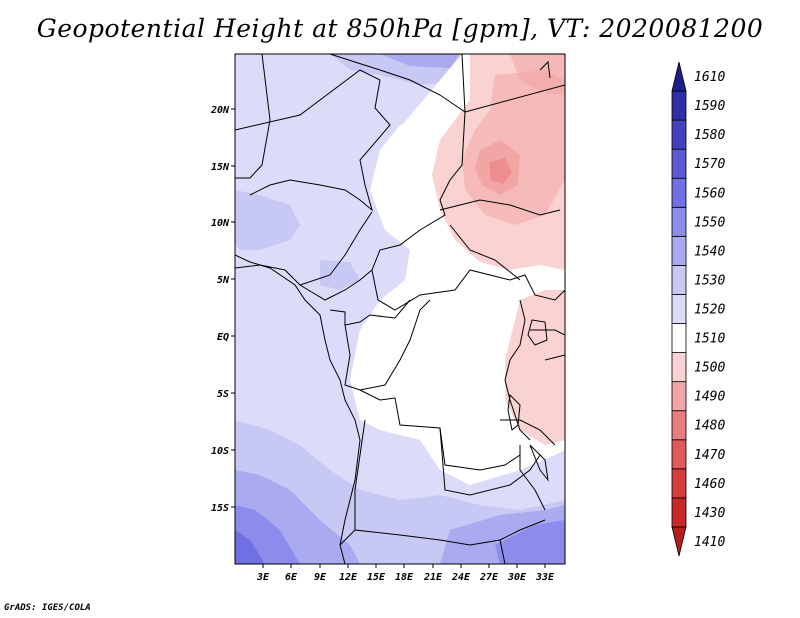 The image size is (800, 618). I want to click on lat-label: 15S, so click(220, 508).